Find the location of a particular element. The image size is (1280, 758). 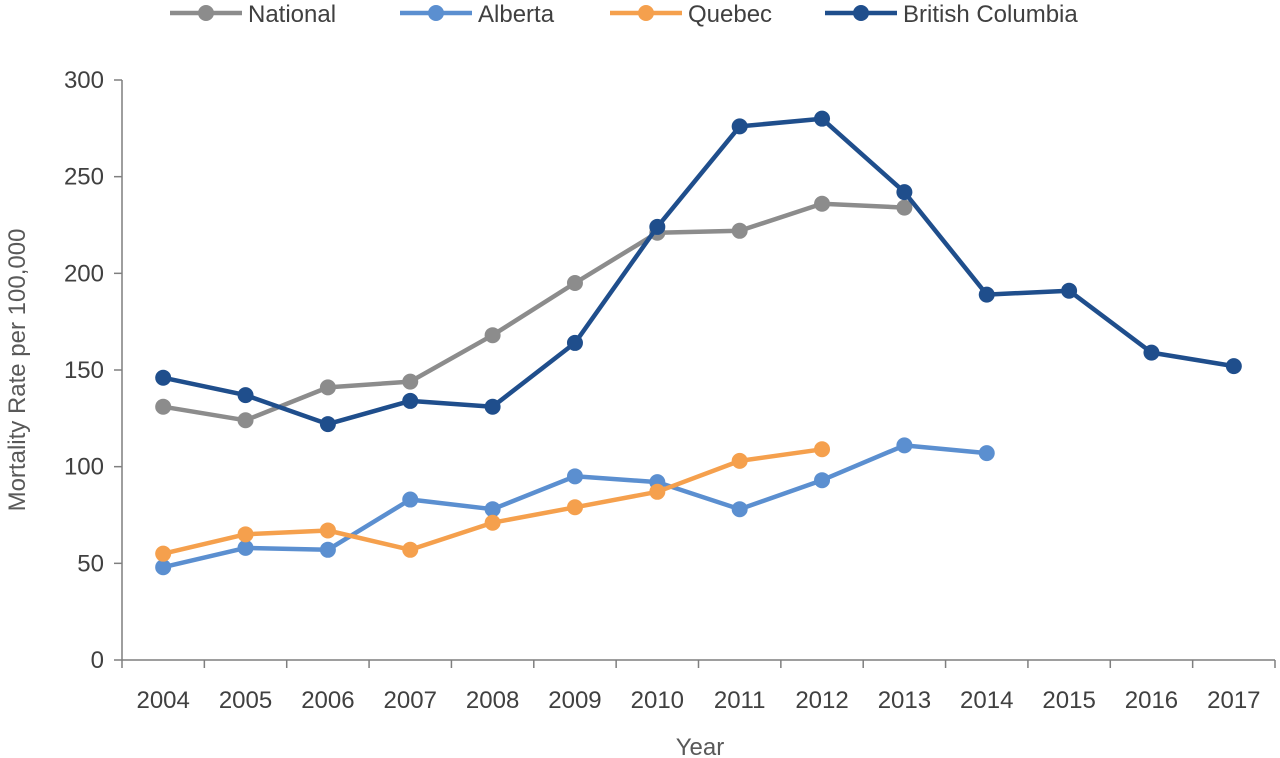

x-tick-label: 2009 is located at coordinates (574, 700).